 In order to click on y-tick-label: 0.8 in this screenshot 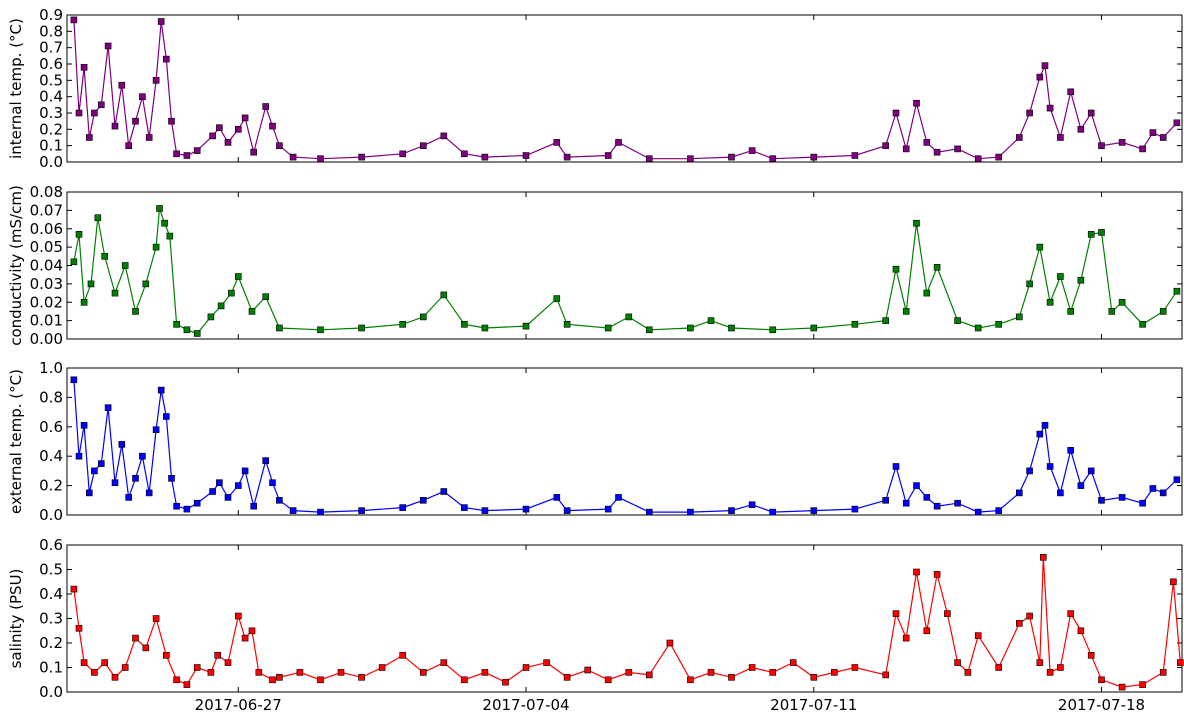, I will do `click(51, 31)`.